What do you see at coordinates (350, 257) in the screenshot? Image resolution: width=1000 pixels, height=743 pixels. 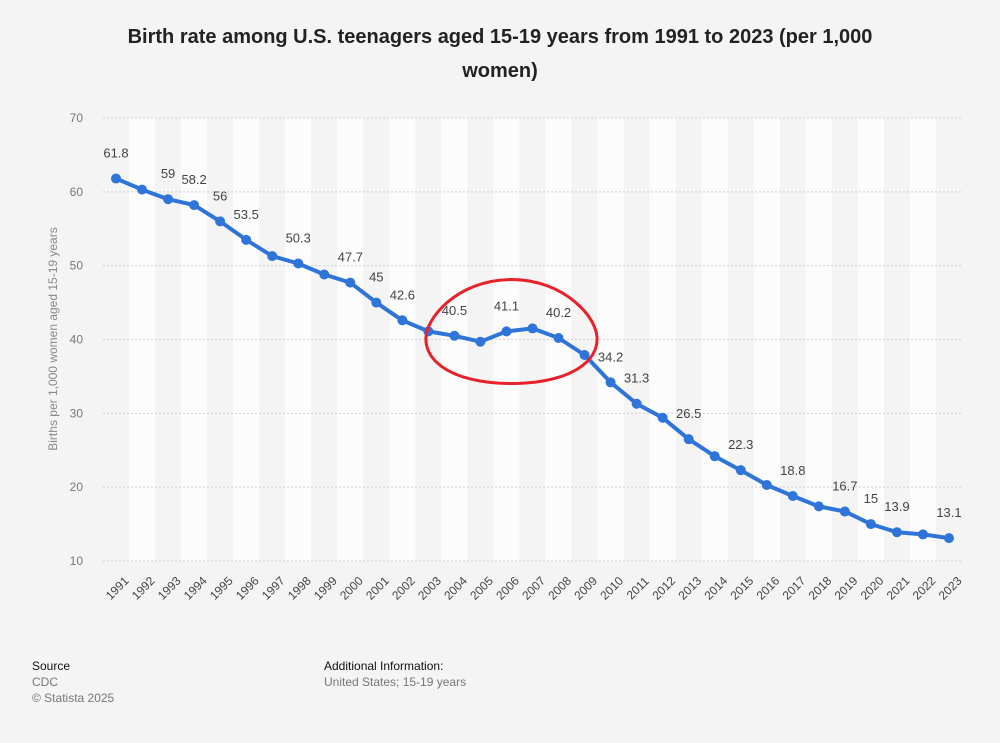 I see `data-label-2000: 47.7` at bounding box center [350, 257].